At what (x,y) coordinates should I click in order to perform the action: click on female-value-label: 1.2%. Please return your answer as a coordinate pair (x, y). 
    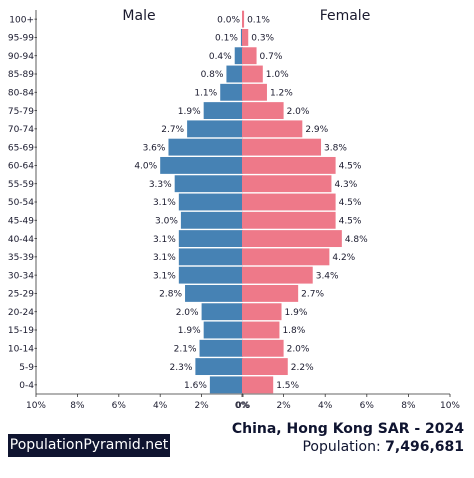
    Looking at the image, I should click on (281, 93).